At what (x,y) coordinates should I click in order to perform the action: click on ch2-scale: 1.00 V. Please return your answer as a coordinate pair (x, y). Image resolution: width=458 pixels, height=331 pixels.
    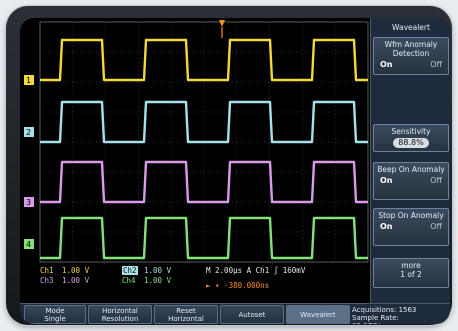
    Looking at the image, I should click on (158, 270).